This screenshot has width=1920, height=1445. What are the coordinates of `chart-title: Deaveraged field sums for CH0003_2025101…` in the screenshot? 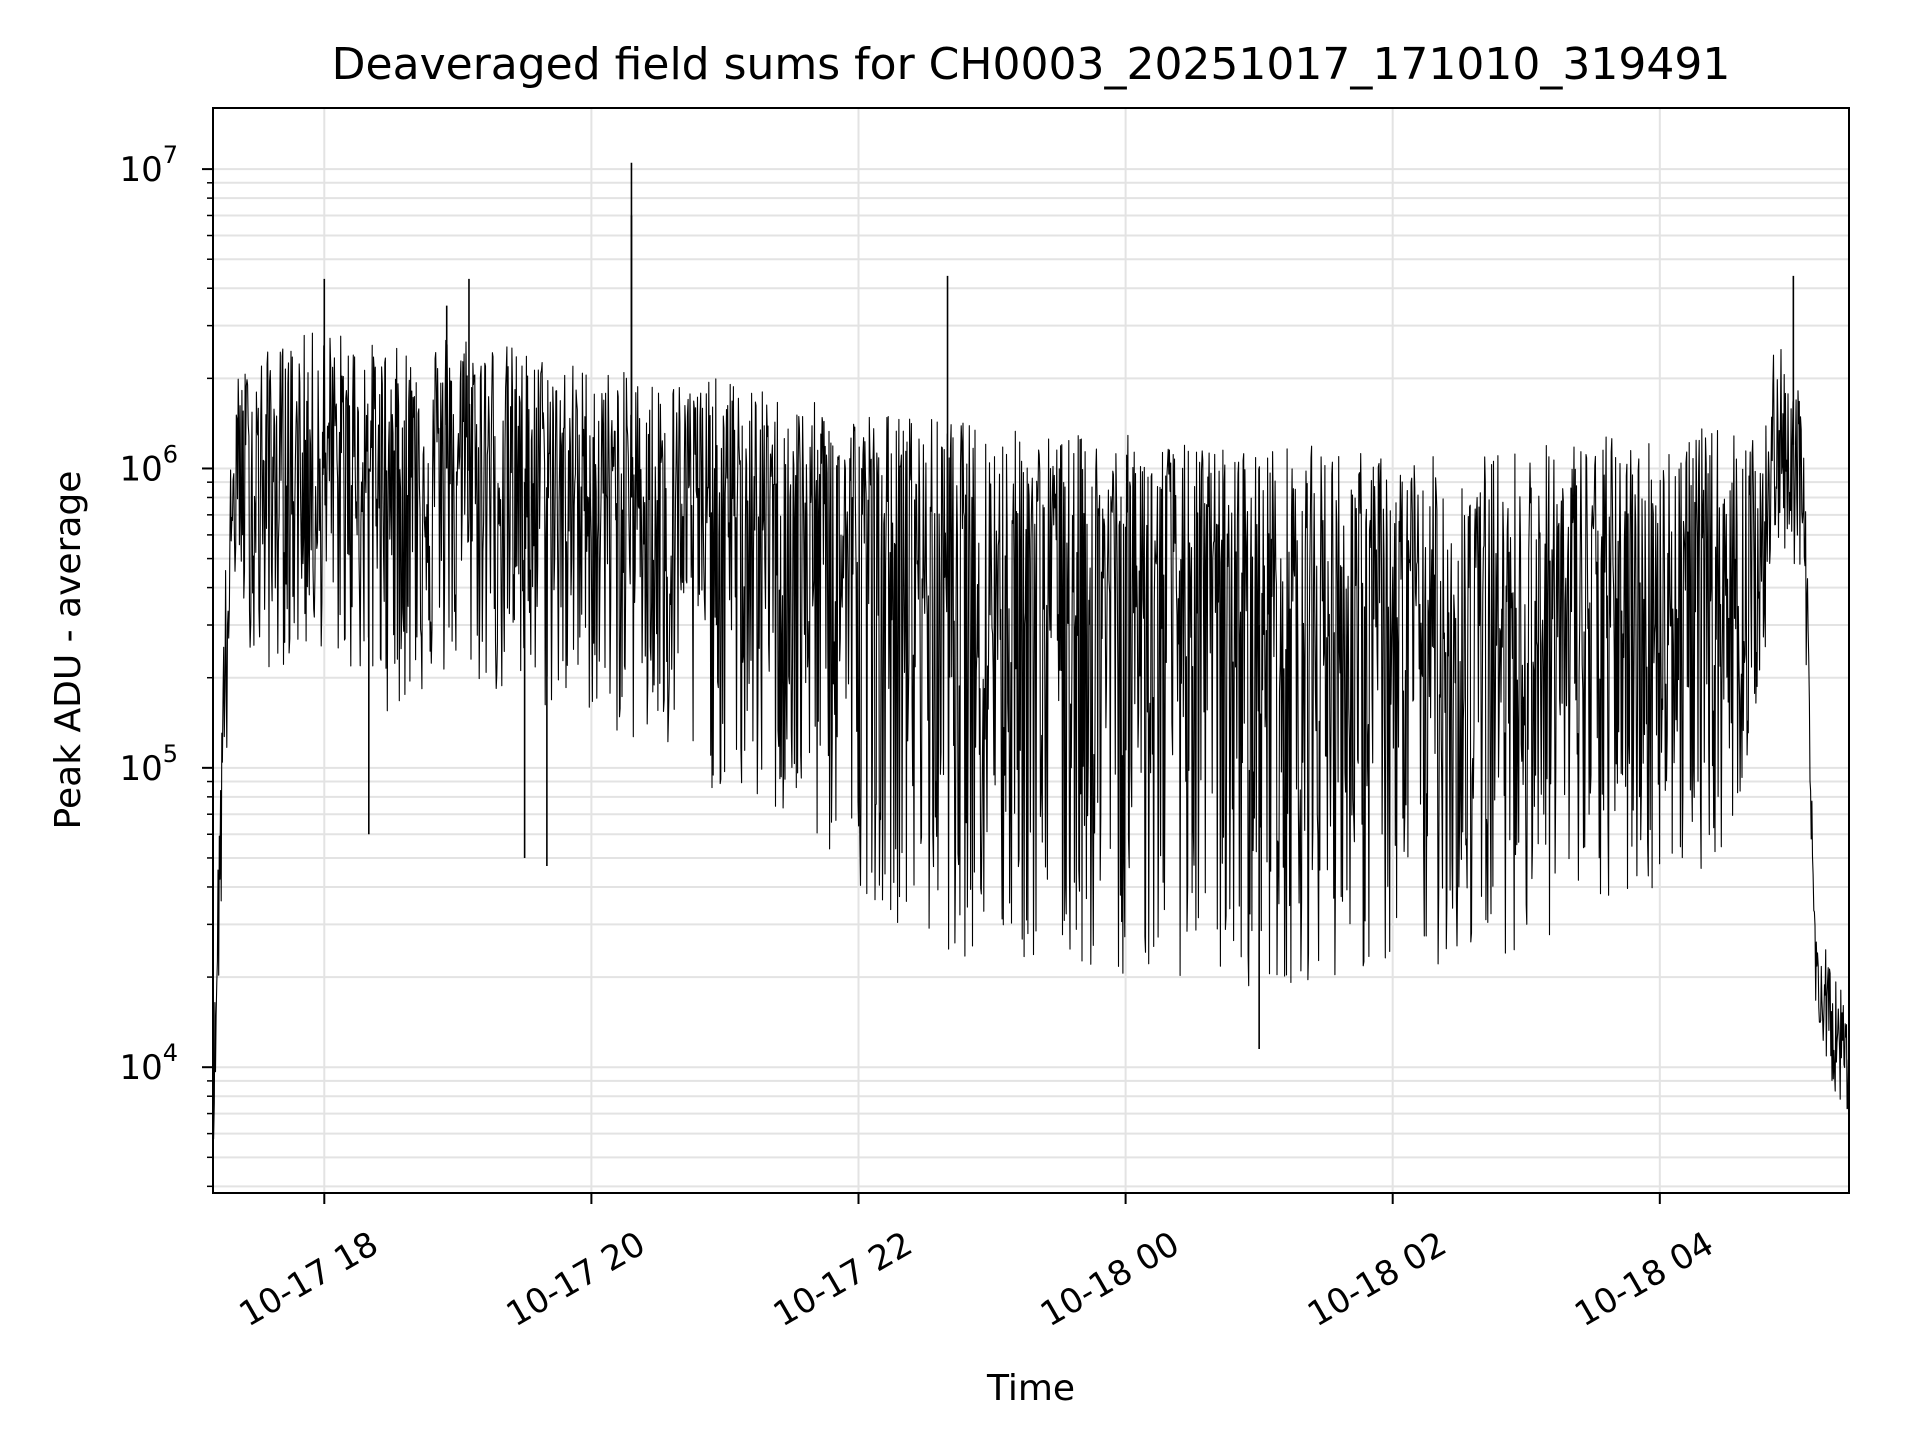 It's located at (1031, 64).